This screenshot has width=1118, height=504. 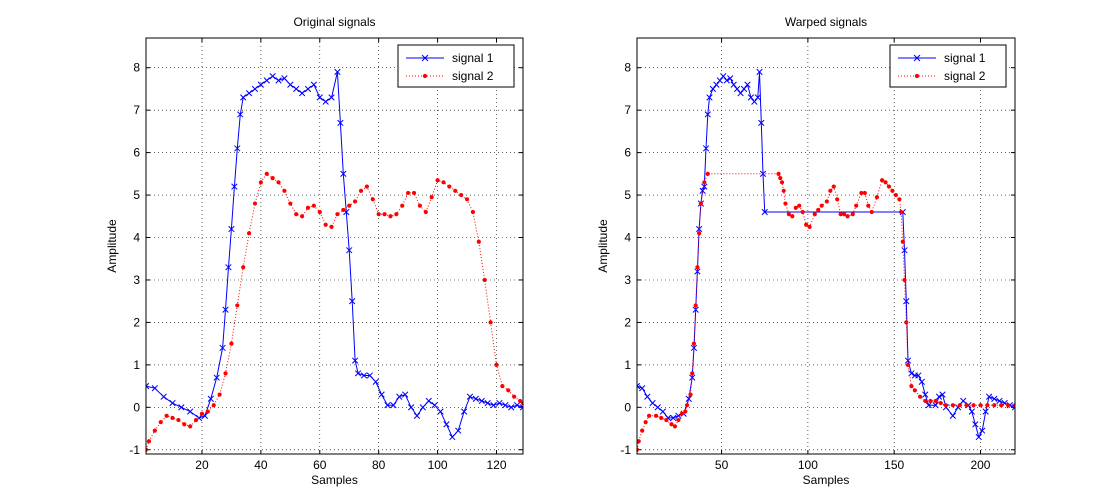 What do you see at coordinates (942, 58) in the screenshot?
I see `legend-item-1: signal 1` at bounding box center [942, 58].